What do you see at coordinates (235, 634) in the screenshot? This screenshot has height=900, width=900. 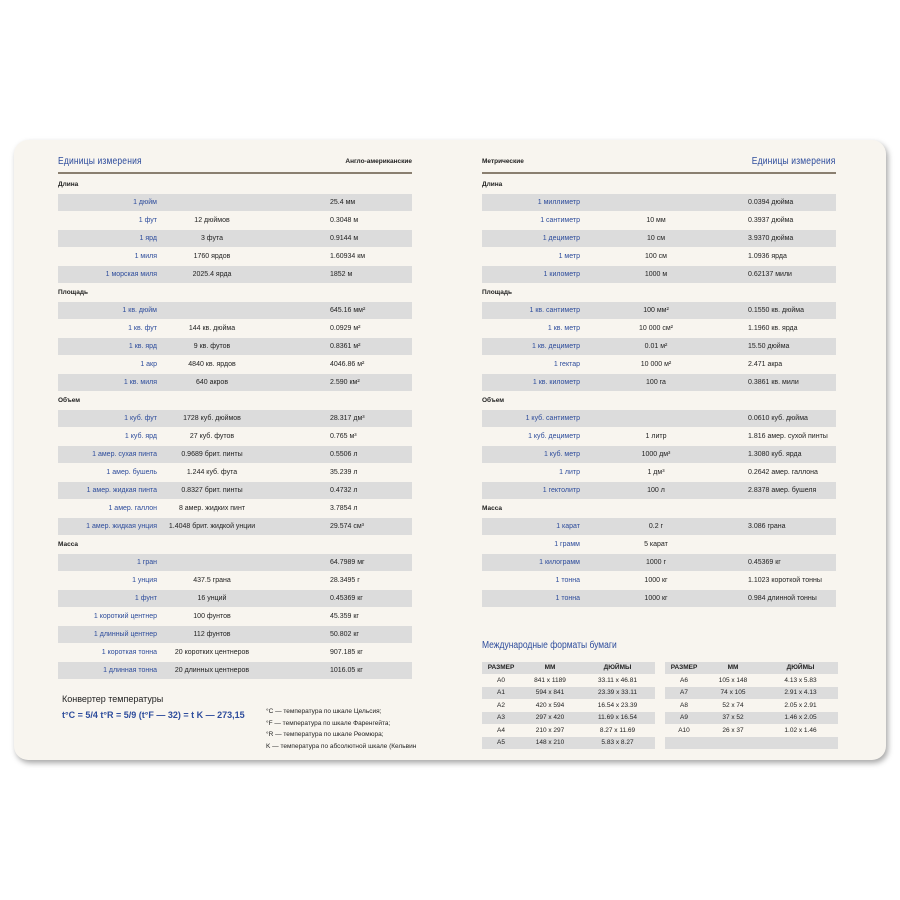 I see `table-row: 1 длинный центнер 112 фунтов 50.802 кг` at bounding box center [235, 634].